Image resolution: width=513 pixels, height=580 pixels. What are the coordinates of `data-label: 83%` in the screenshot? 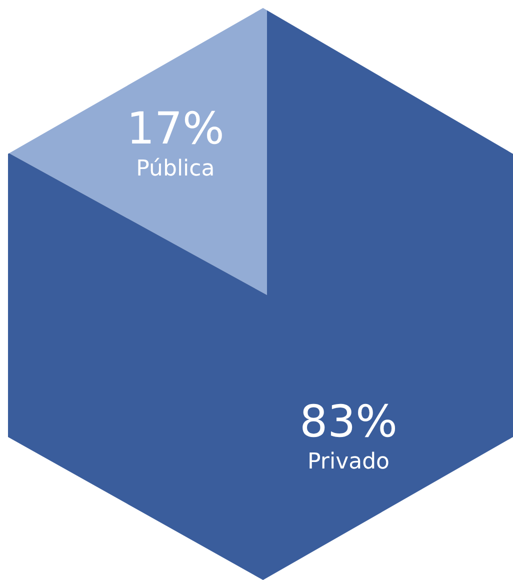 It's located at (349, 422).